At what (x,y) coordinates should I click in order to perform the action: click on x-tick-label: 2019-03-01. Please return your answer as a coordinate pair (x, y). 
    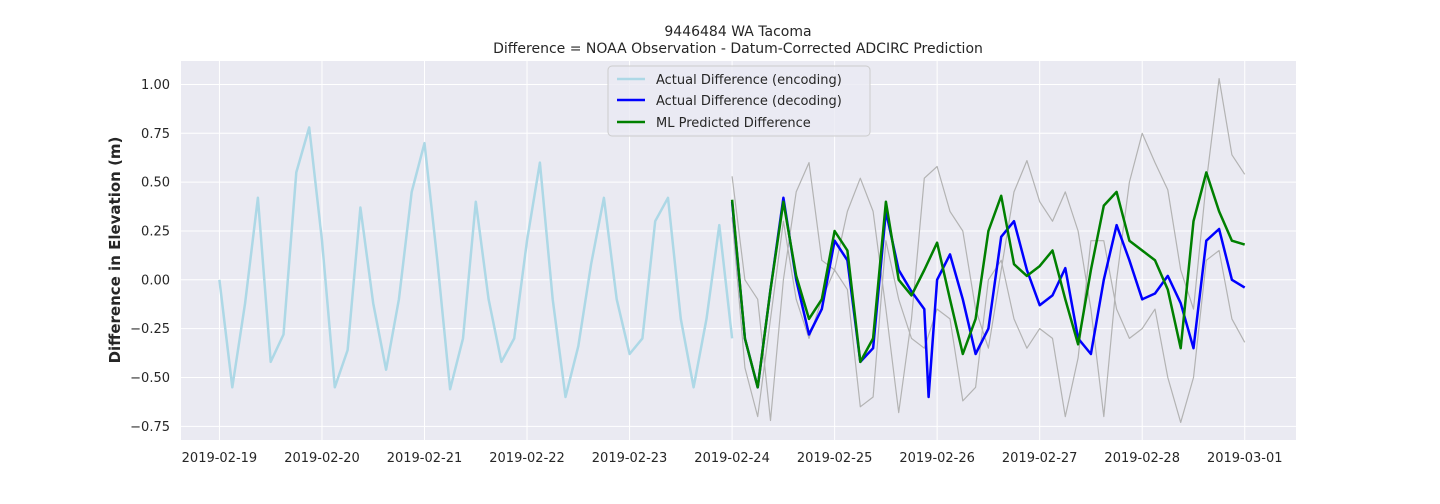
    Looking at the image, I should click on (1245, 458).